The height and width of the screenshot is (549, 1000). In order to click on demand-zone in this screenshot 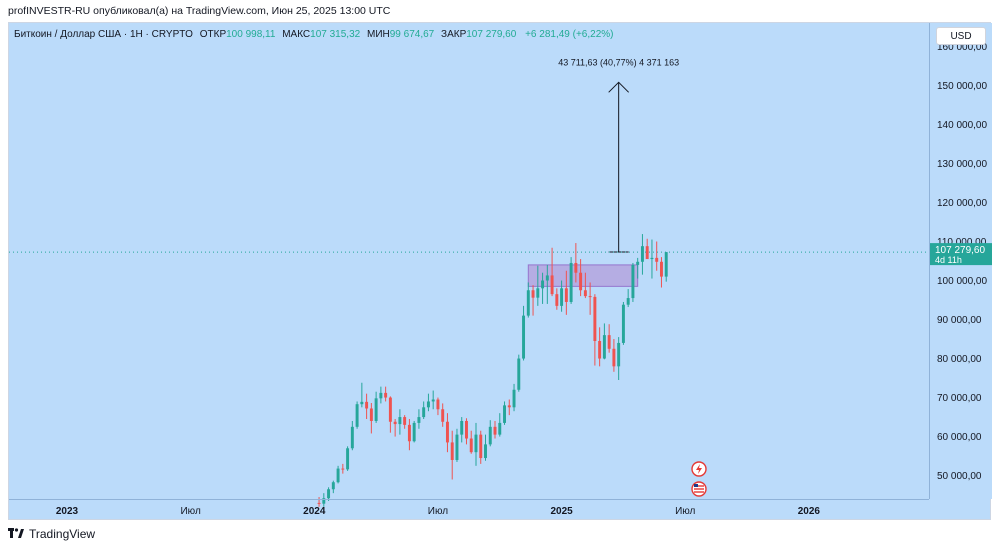, I will do `click(583, 275)`.